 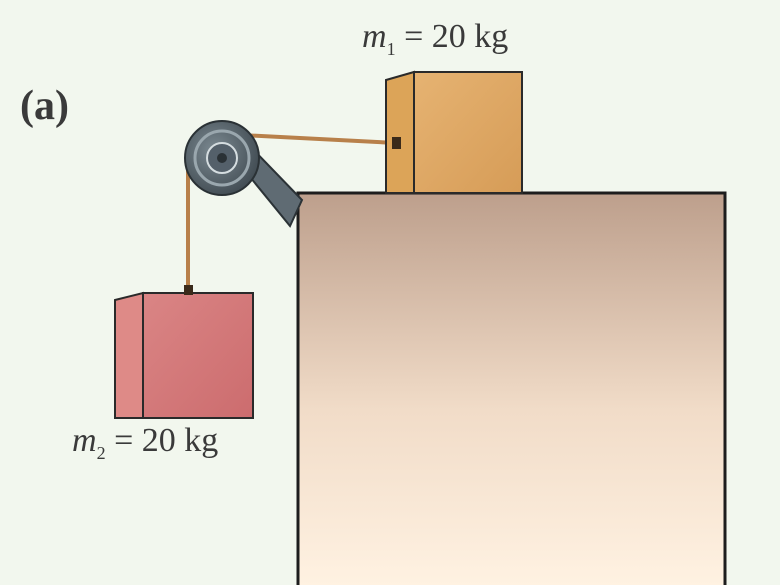 What do you see at coordinates (400, 132) in the screenshot?
I see `block-m1-side` at bounding box center [400, 132].